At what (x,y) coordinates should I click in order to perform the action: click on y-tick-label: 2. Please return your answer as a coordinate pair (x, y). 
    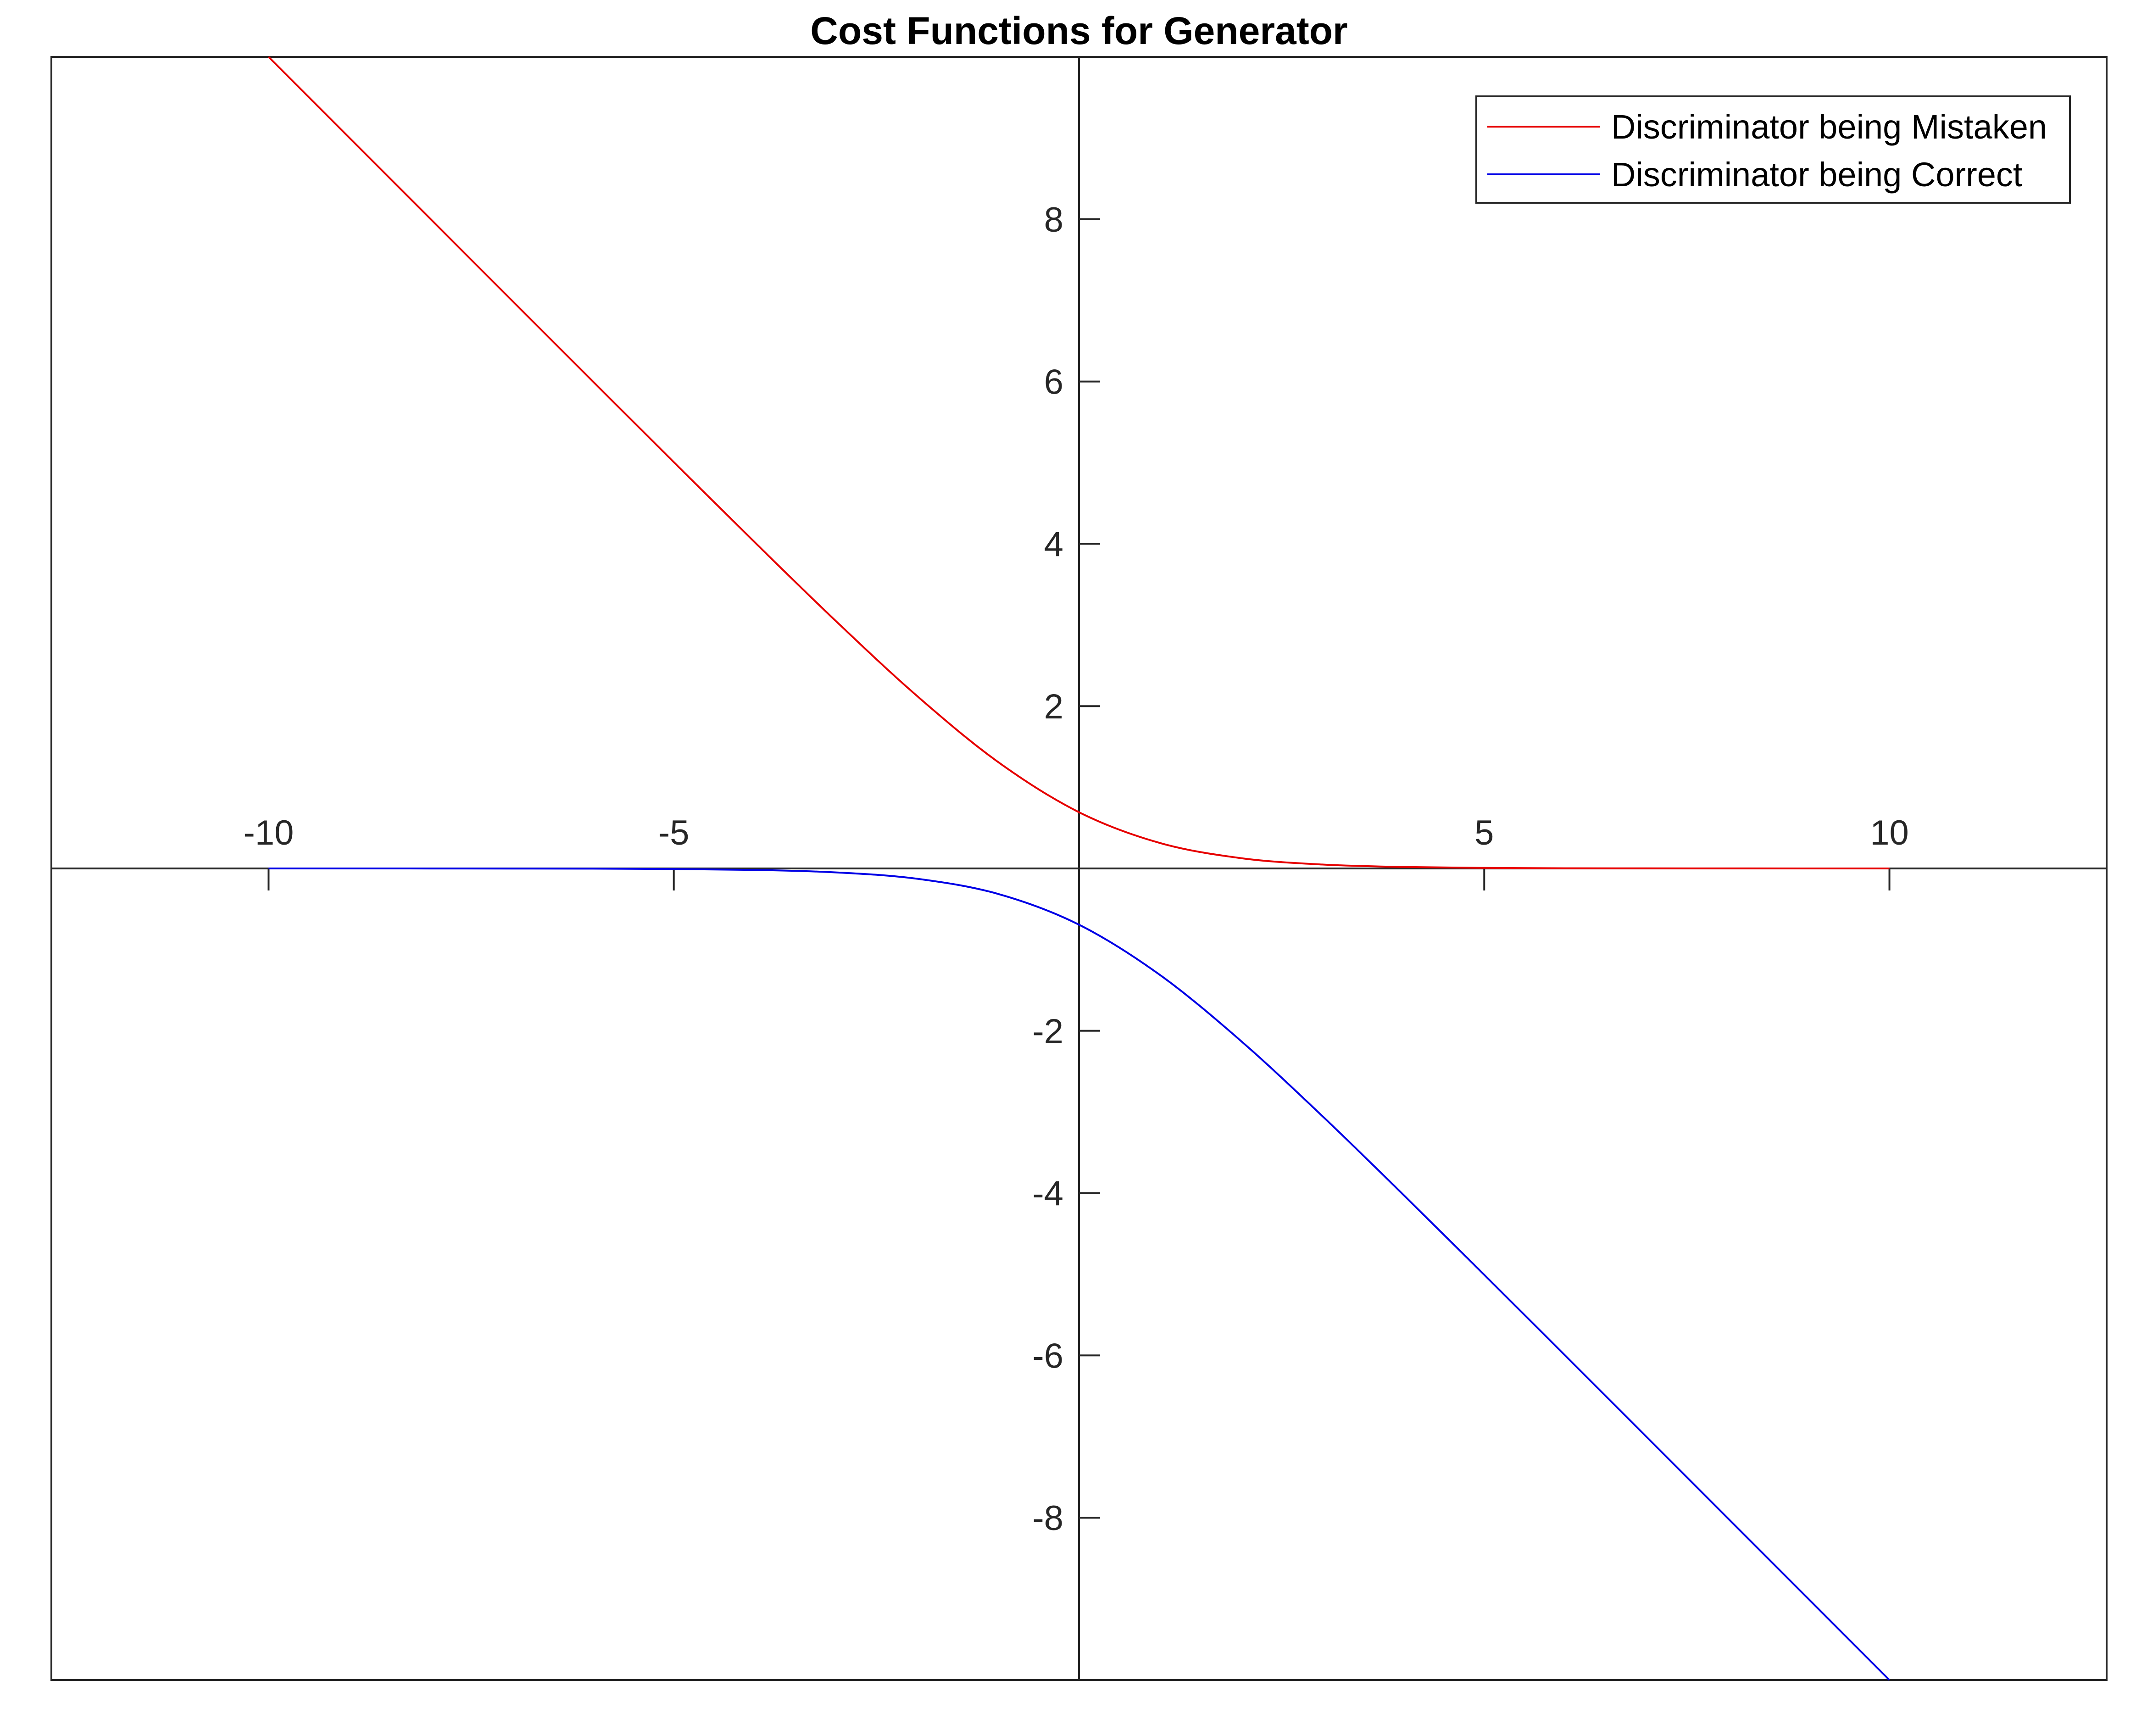
    Looking at the image, I should click on (1053, 706).